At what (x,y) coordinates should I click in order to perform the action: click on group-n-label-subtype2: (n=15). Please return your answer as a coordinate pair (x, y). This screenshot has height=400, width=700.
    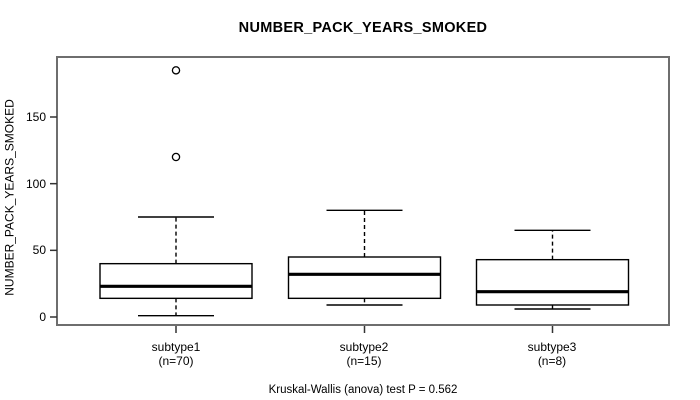
    Looking at the image, I should click on (364, 361).